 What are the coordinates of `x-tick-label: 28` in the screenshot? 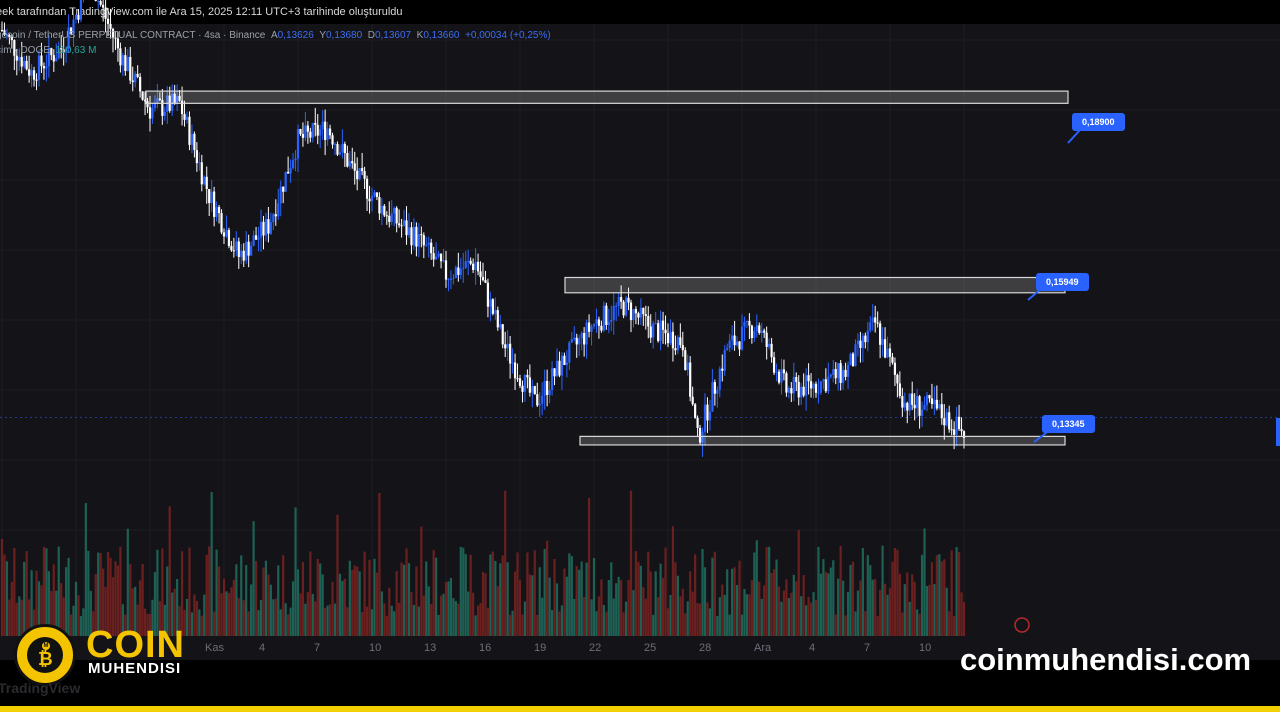 It's located at (705, 648).